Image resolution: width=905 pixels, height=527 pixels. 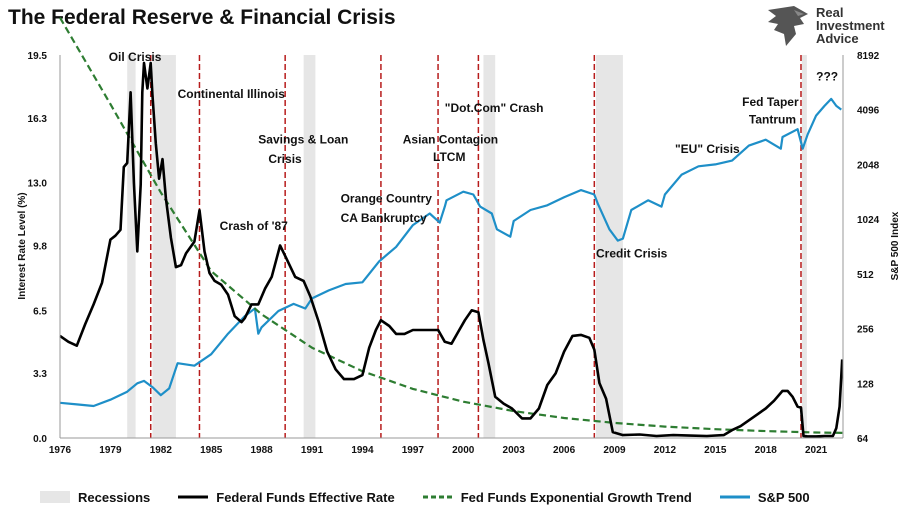 I want to click on annotation-label: "Dot.Com" Crash, so click(x=494, y=108).